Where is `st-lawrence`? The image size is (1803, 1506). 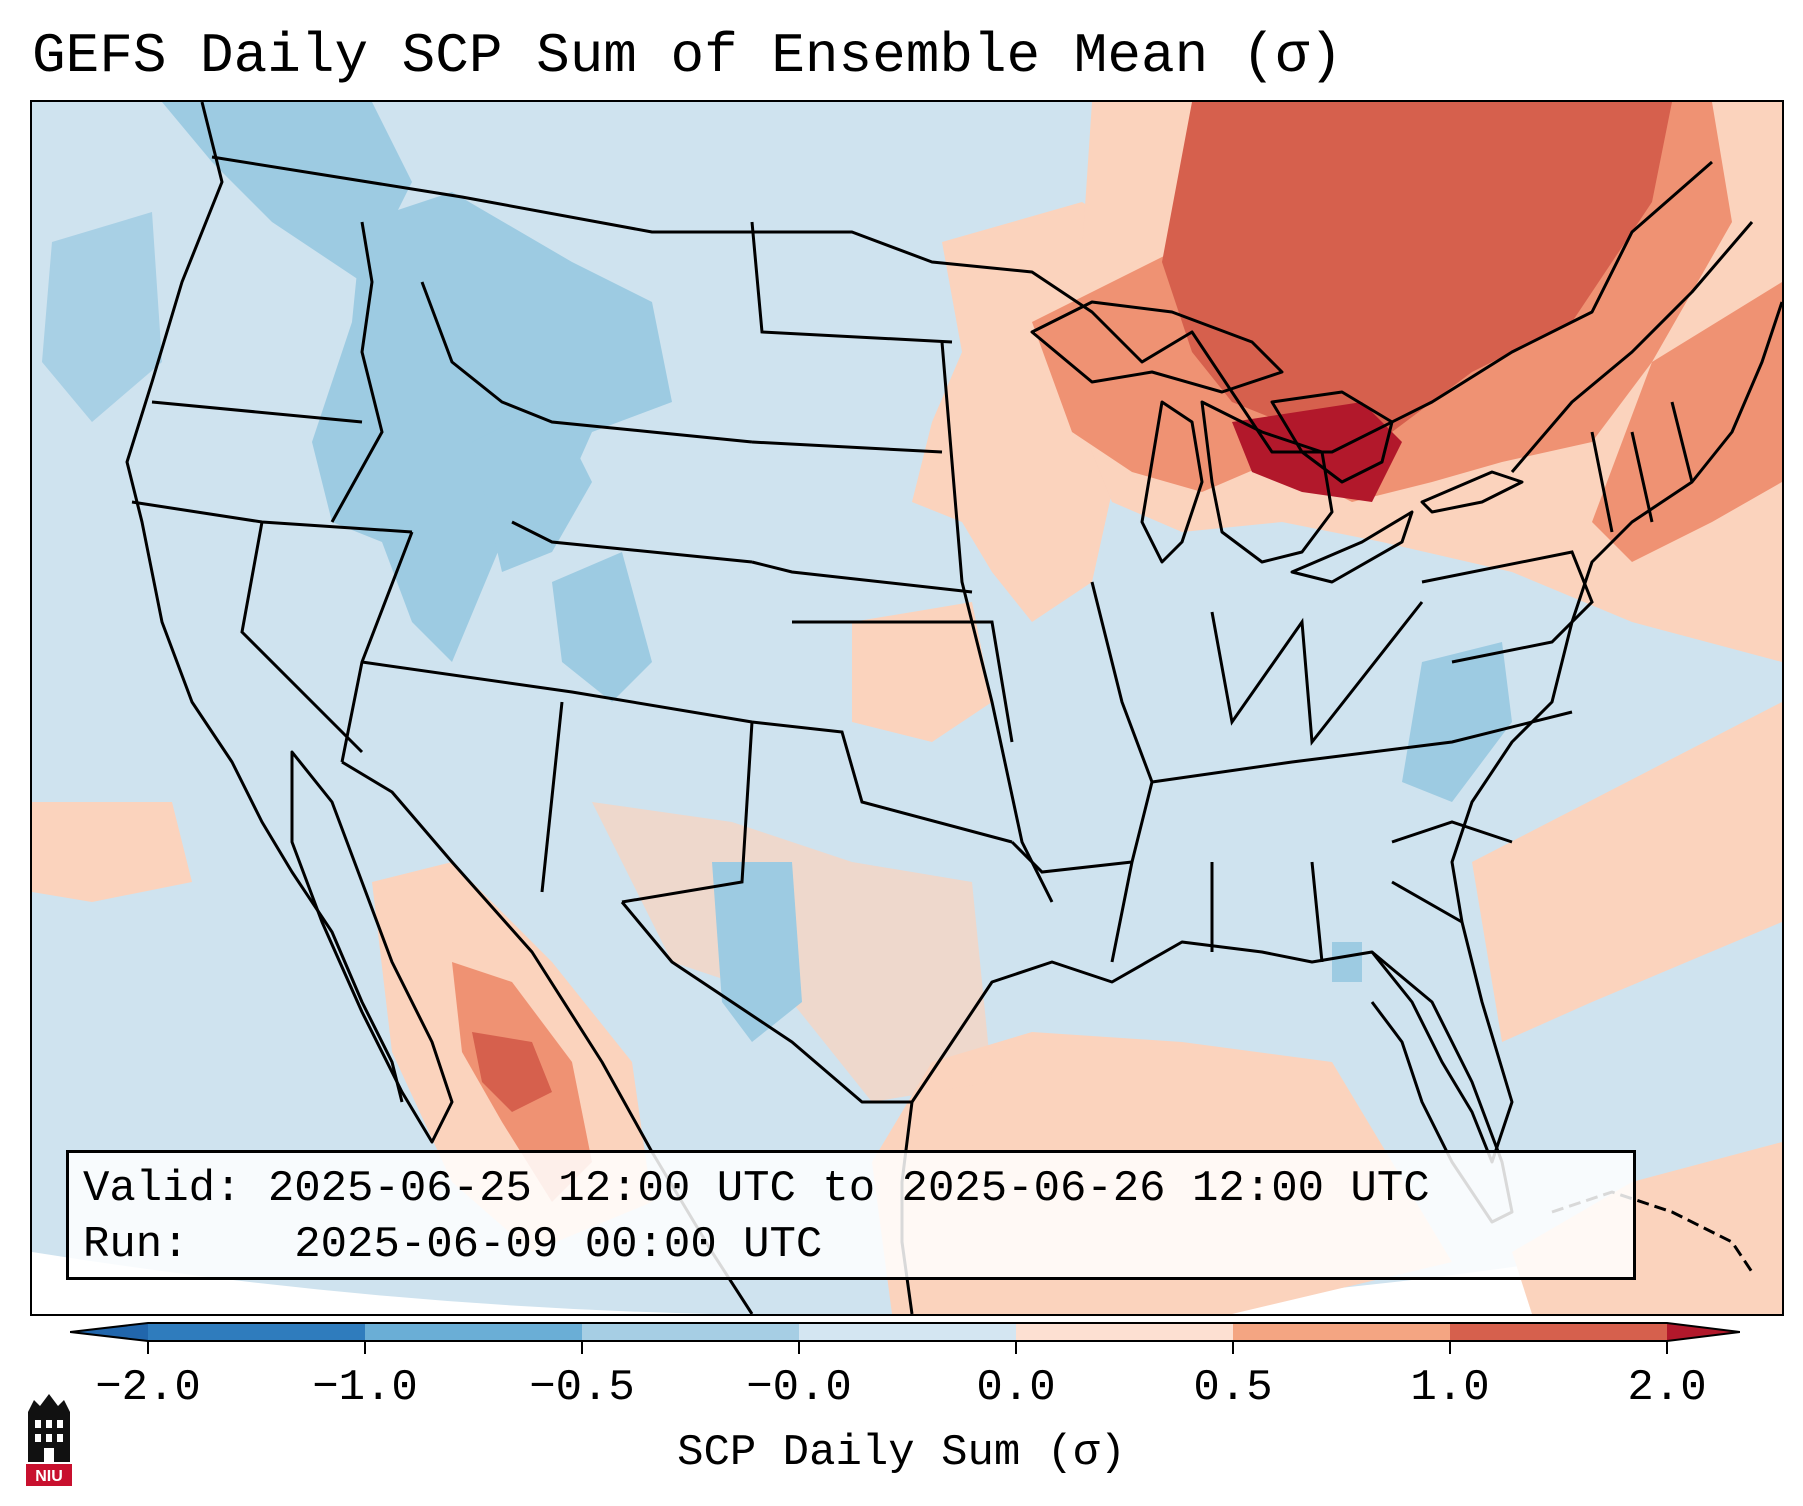
st-lawrence is located at coordinates (1632, 347).